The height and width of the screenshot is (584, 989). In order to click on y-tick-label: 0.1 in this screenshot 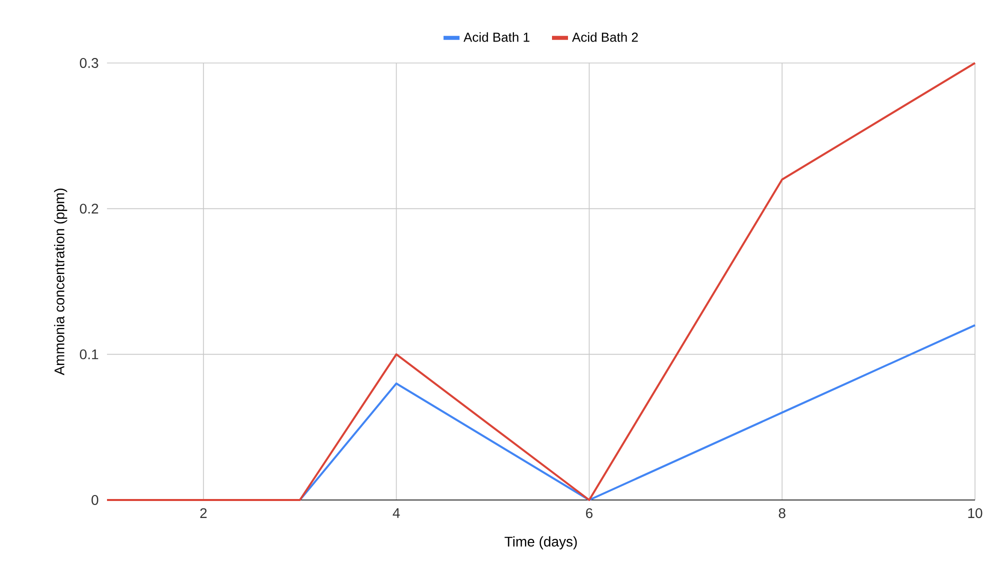, I will do `click(89, 354)`.